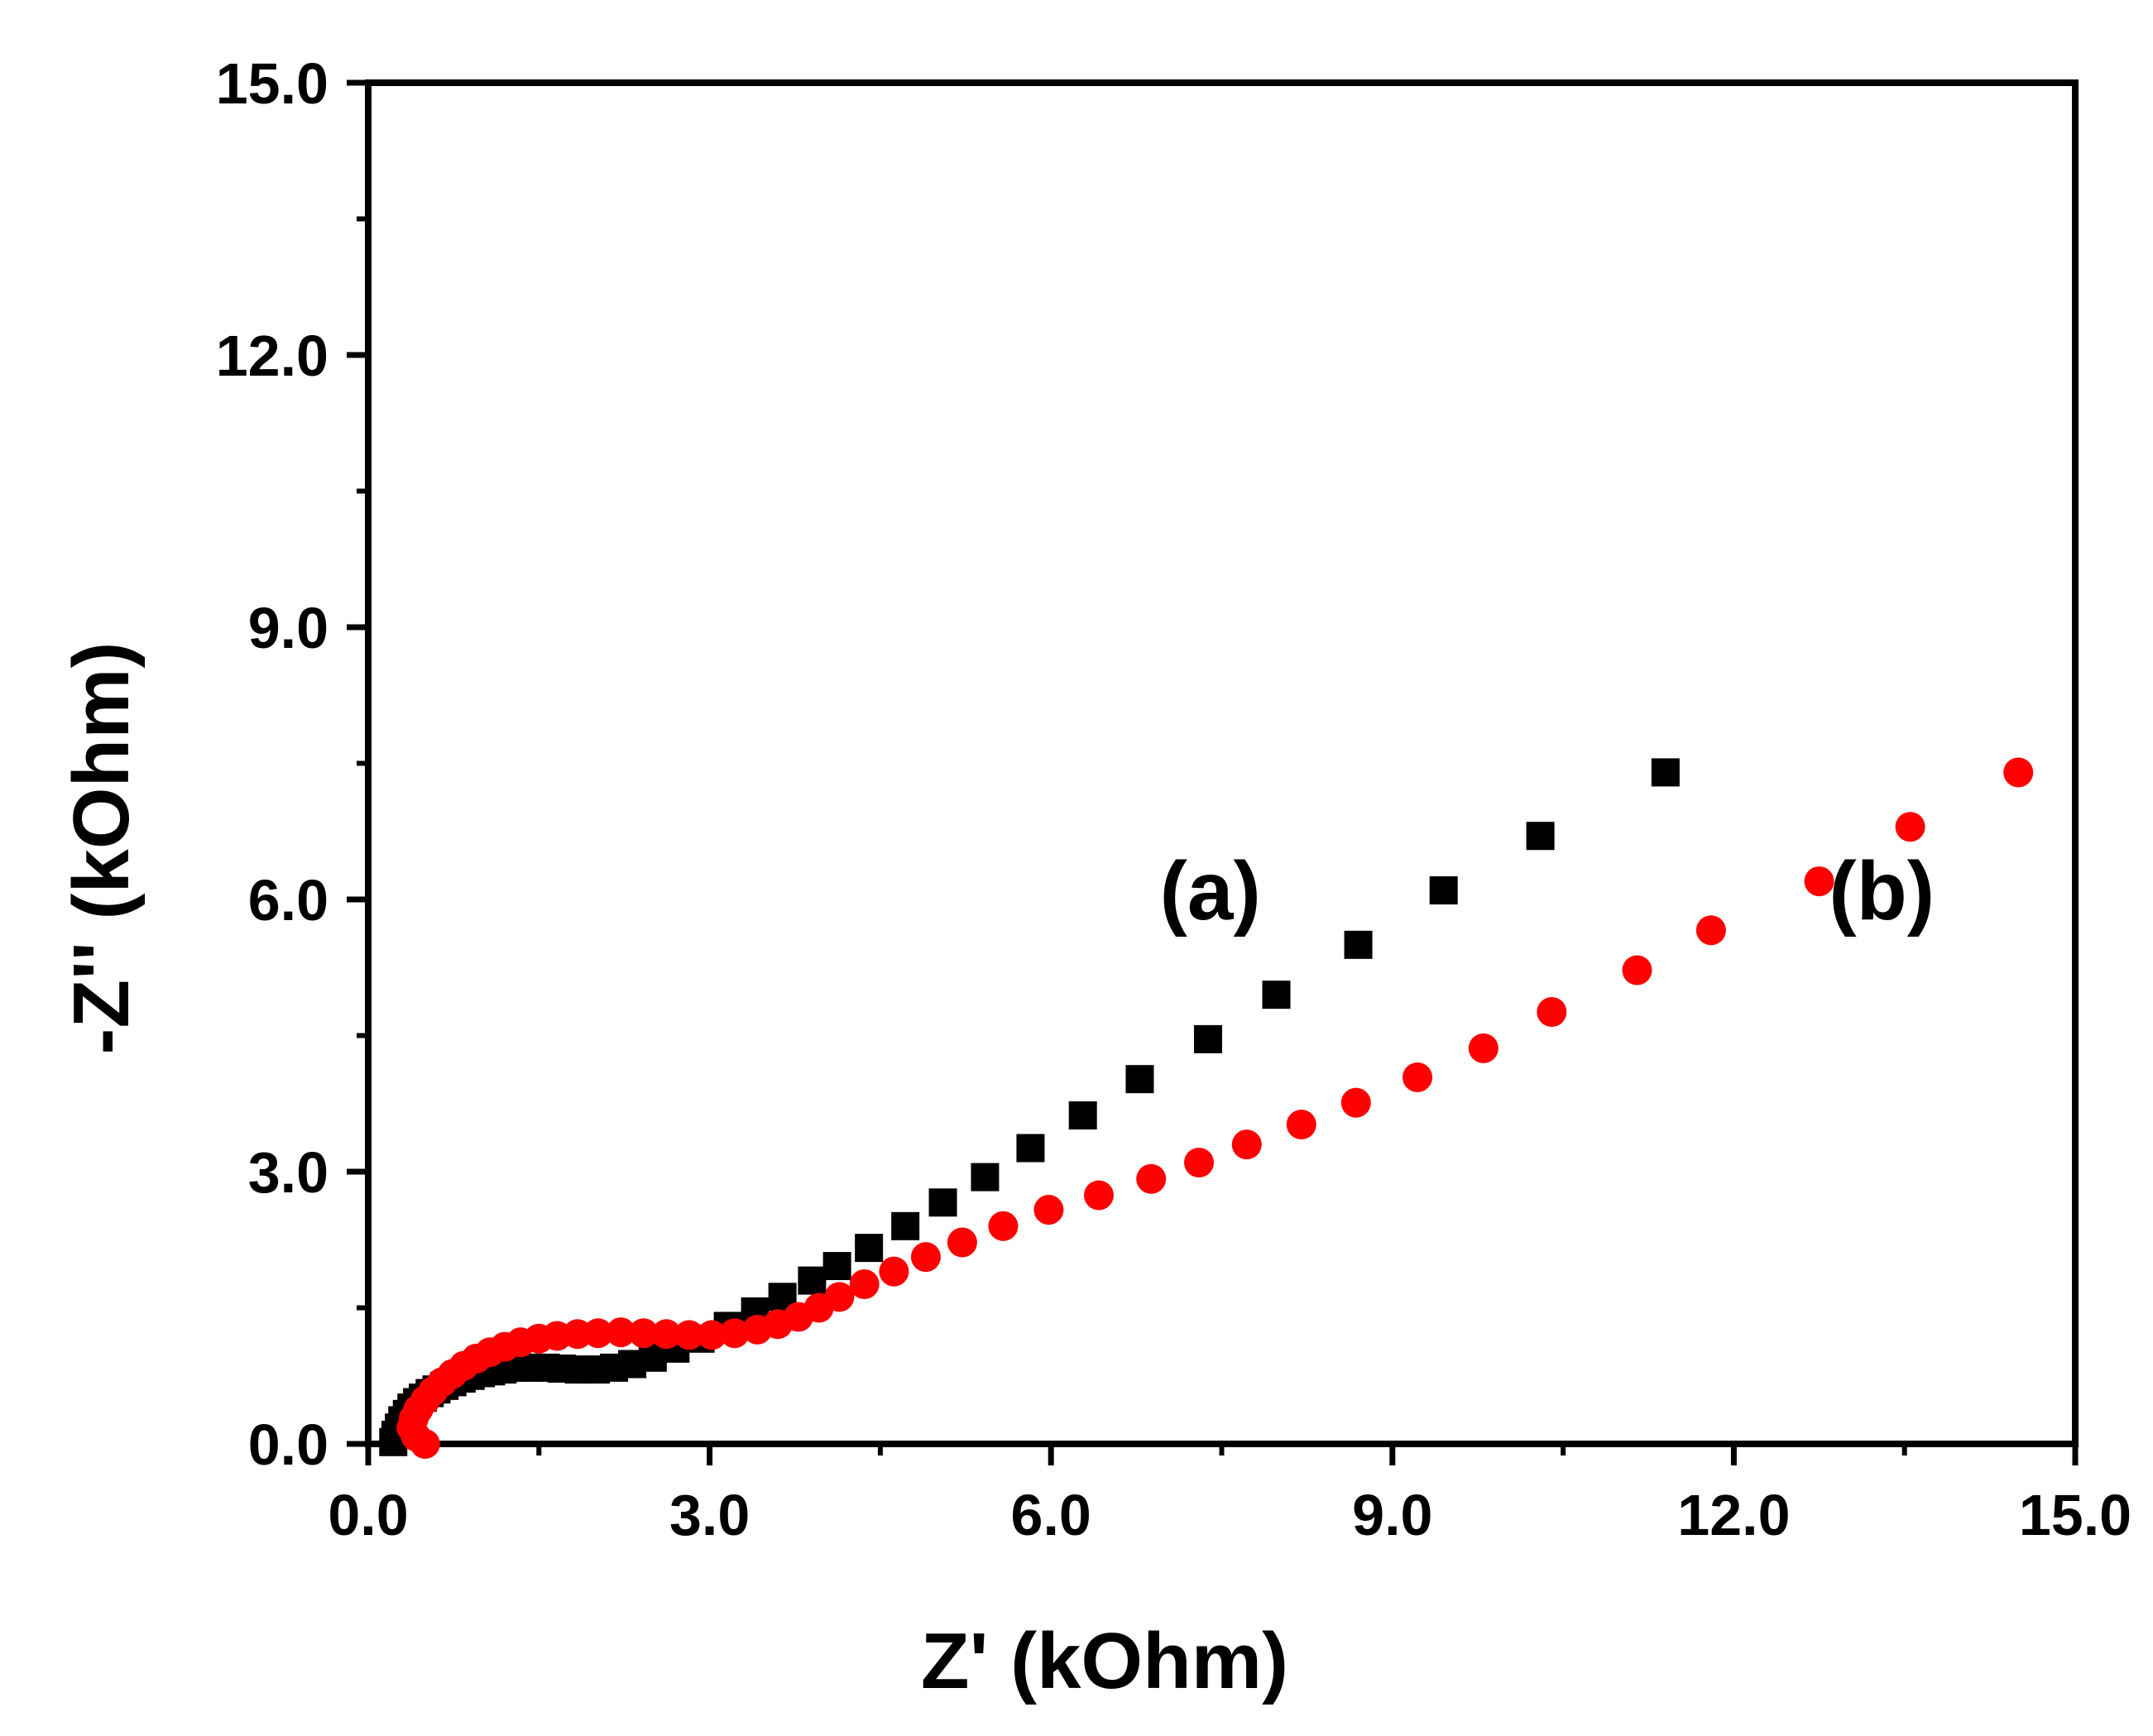 The image size is (2153, 1736). What do you see at coordinates (1210, 891) in the screenshot?
I see `series-a-label: (a)` at bounding box center [1210, 891].